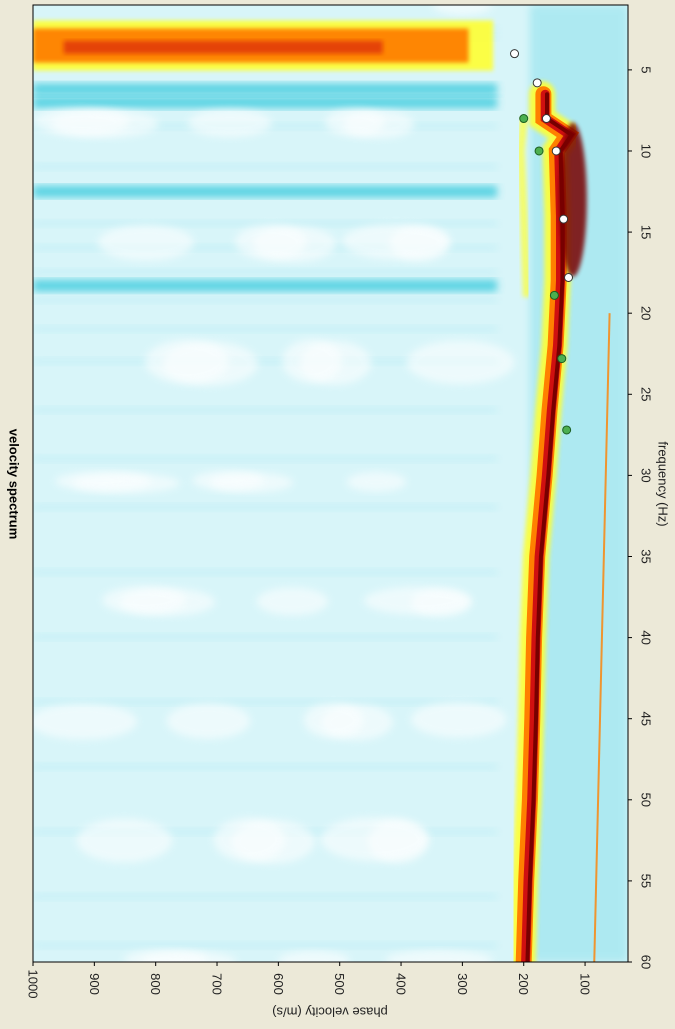 The height and width of the screenshot is (1029, 675). Describe the element at coordinates (523, 208) in the screenshot. I see `secondary-trace` at that location.